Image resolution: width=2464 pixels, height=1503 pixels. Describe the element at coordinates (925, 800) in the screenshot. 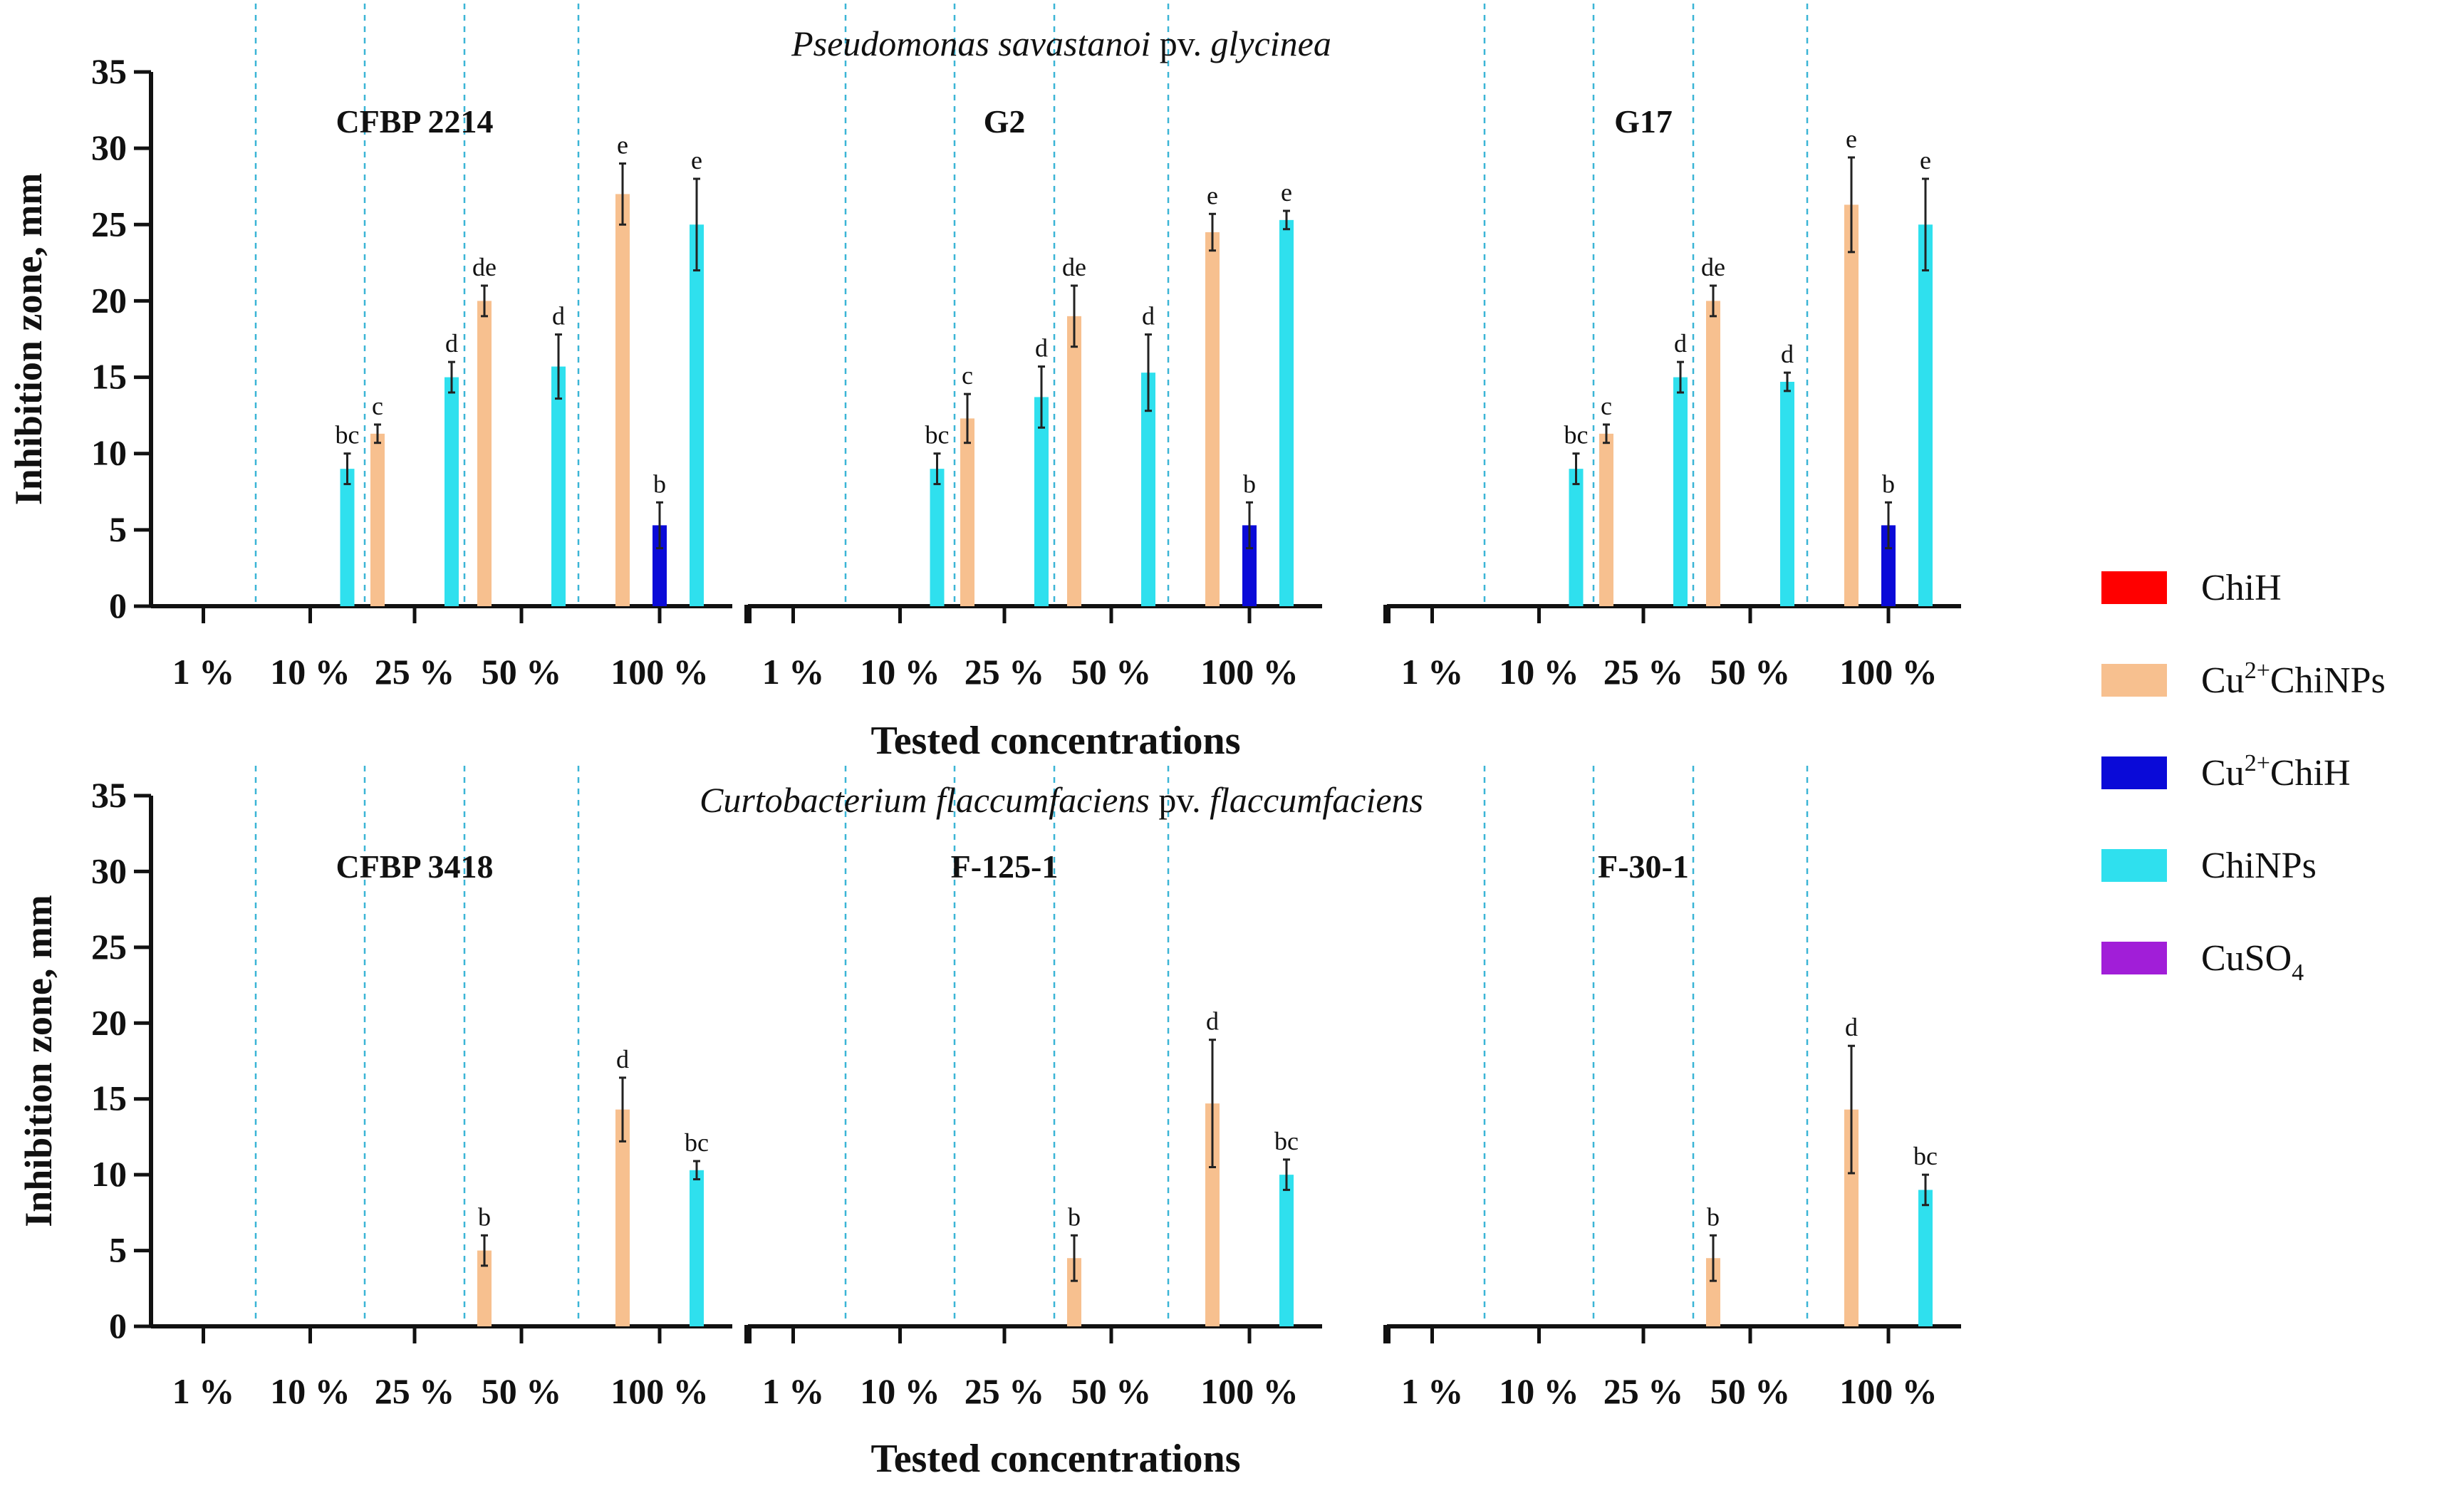

I see `title-part: Curtobacterium flaccumfaciens` at that location.